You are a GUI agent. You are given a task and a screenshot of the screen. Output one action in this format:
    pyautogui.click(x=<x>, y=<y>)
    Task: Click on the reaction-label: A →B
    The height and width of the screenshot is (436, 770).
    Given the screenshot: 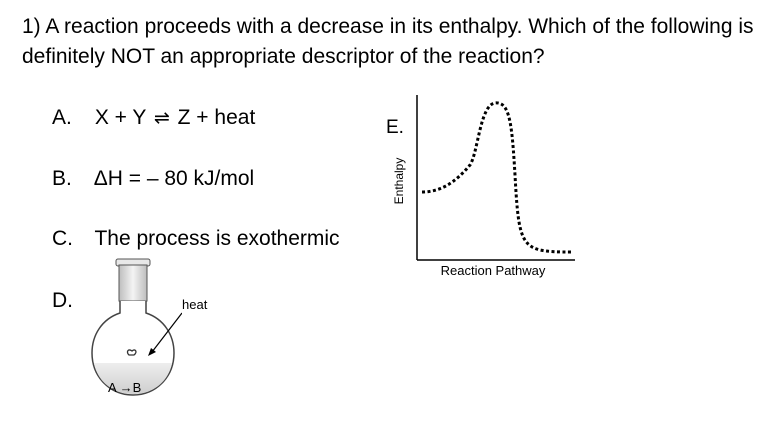 What is the action you would take?
    pyautogui.click(x=125, y=387)
    